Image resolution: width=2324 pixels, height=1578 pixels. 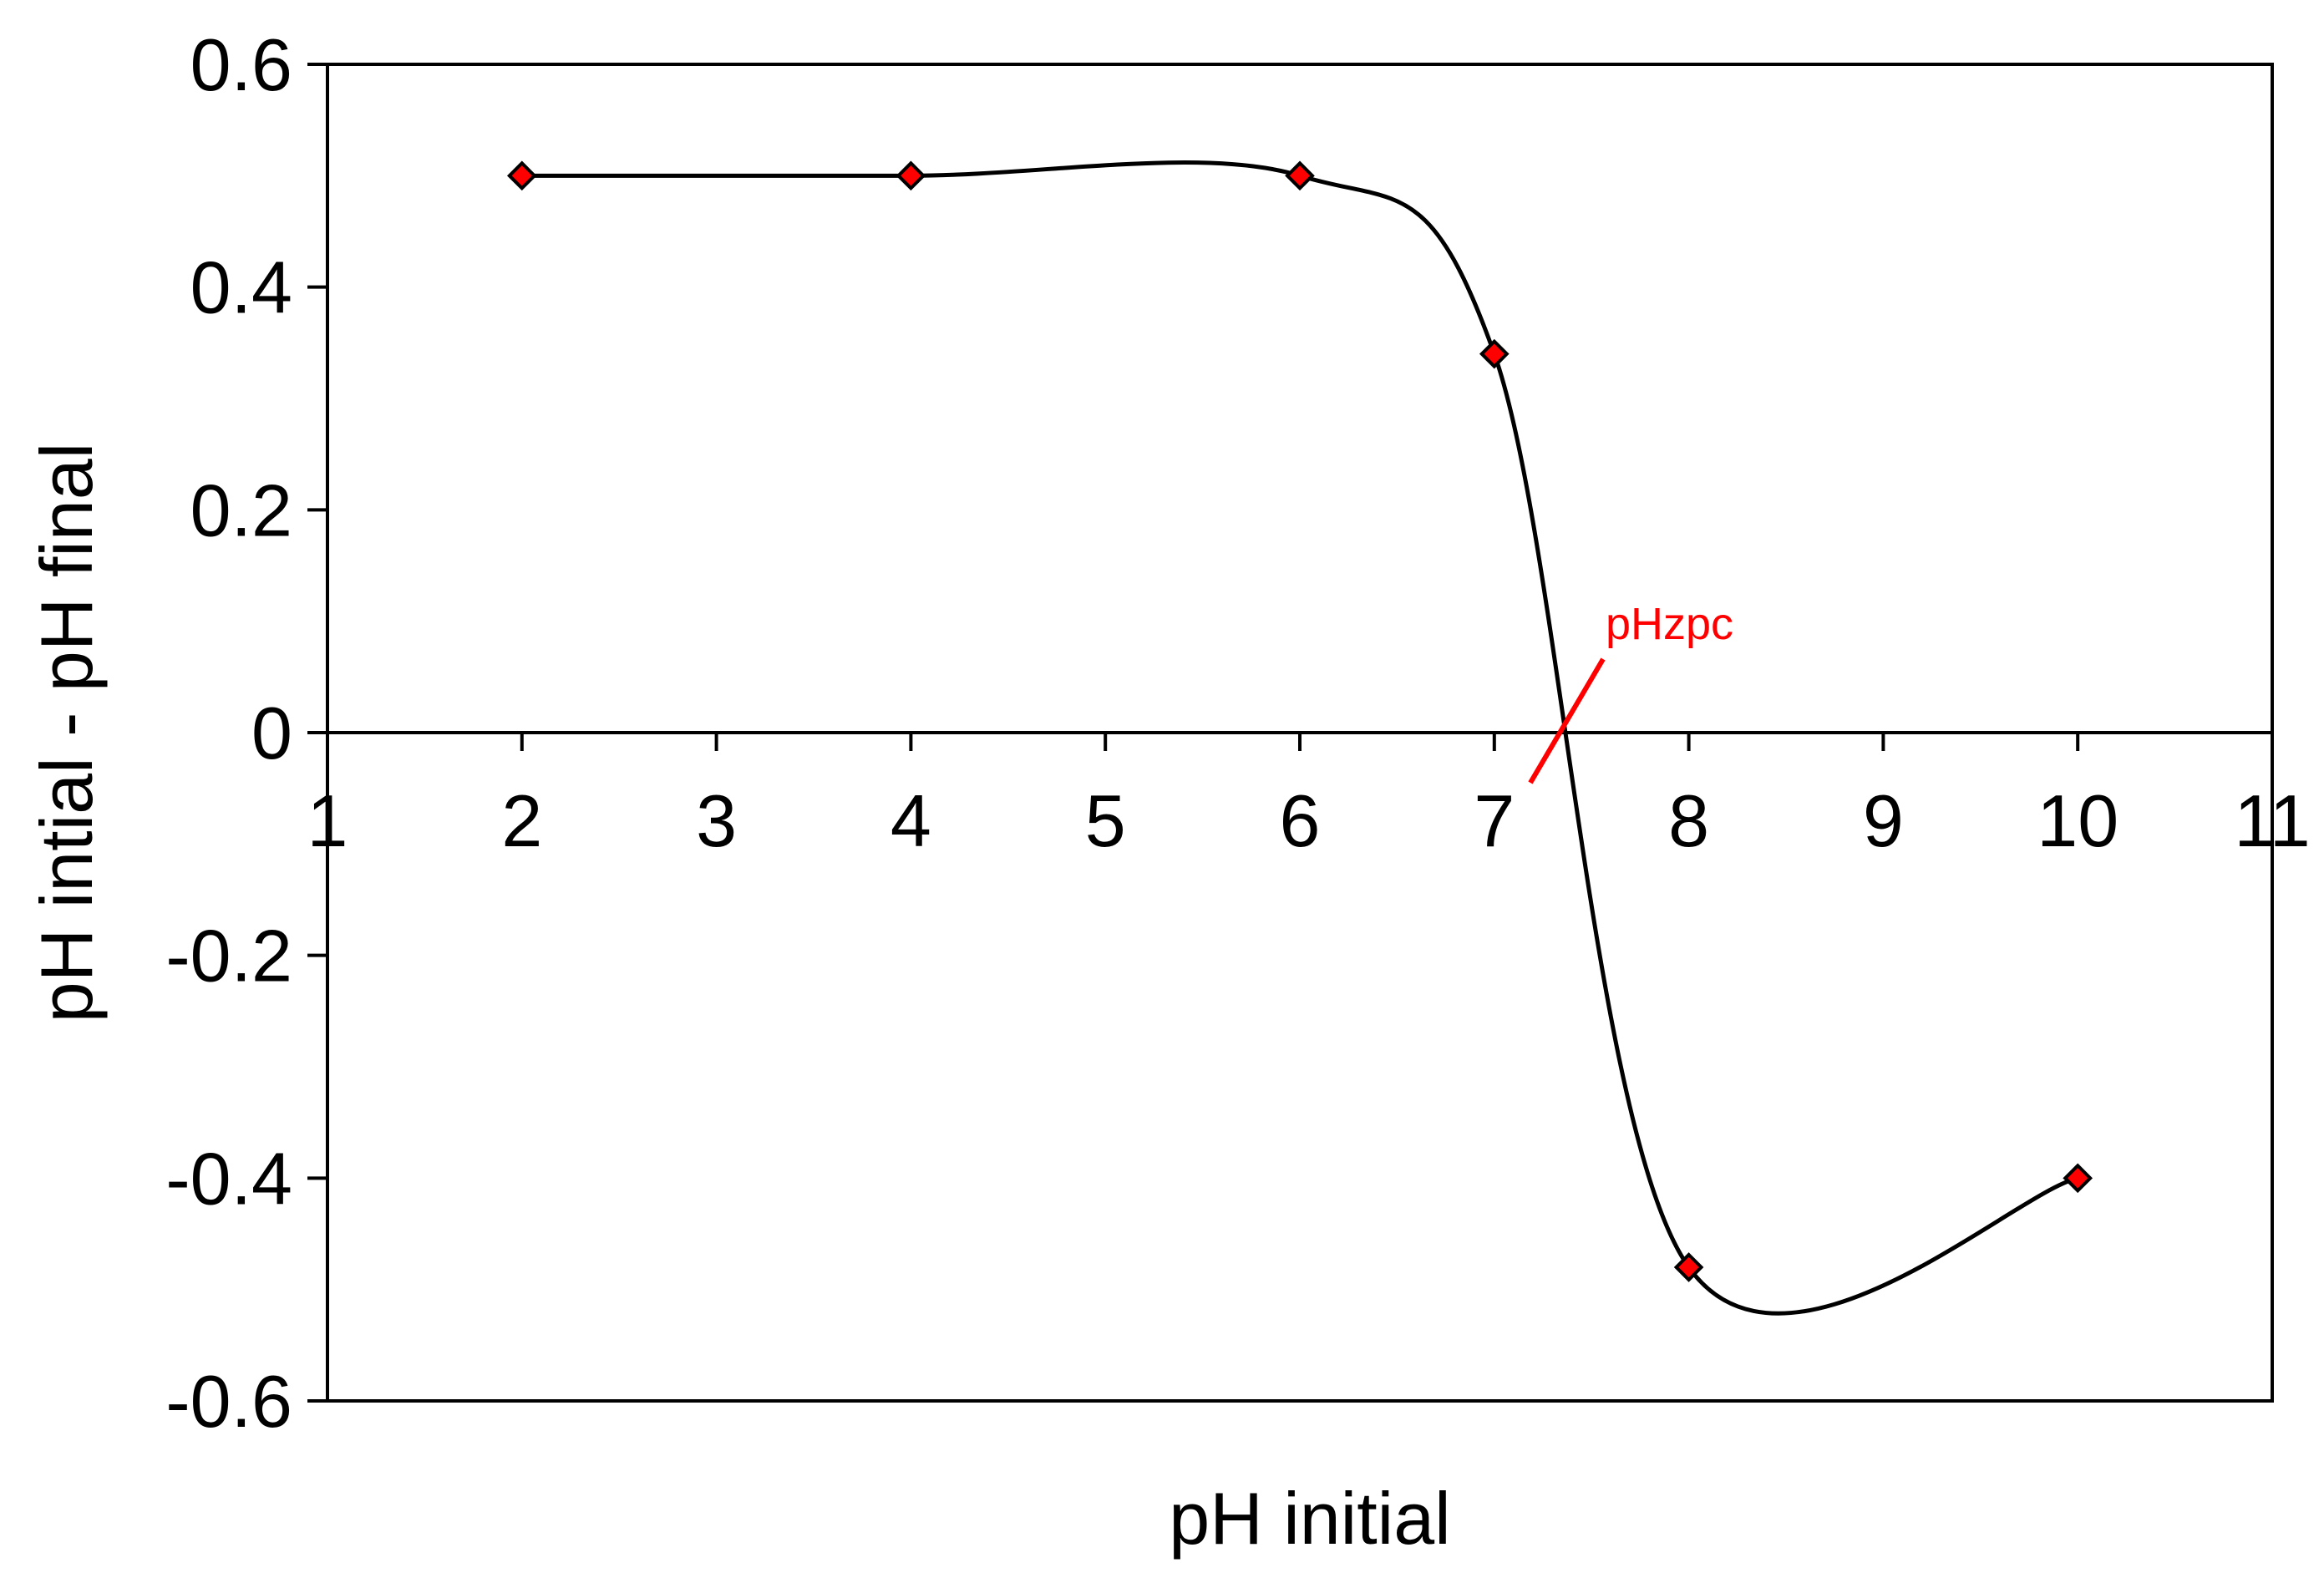 I want to click on y-axis: 0.6 0.4 0.2 0 -0.2 -0.4 -0.6, so click(x=246, y=733).